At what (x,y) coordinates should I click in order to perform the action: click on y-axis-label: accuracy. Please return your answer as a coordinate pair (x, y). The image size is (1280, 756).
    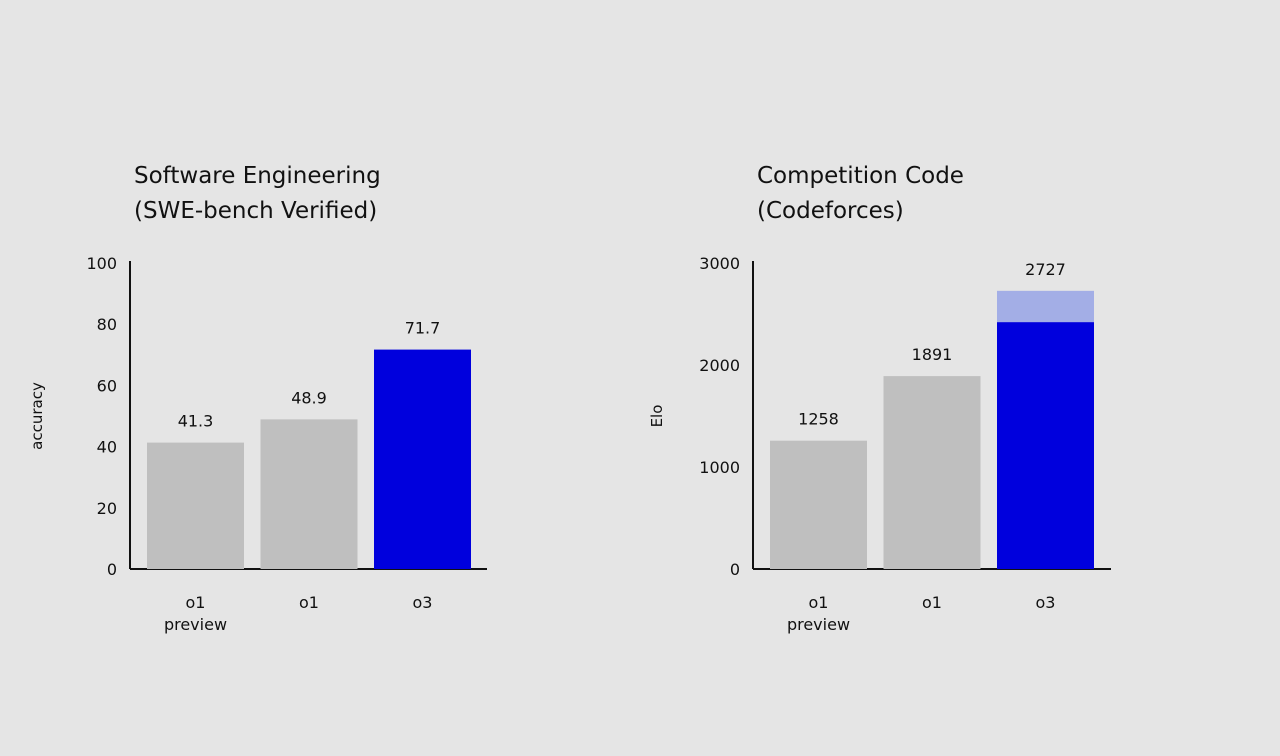
    Looking at the image, I should click on (37, 416).